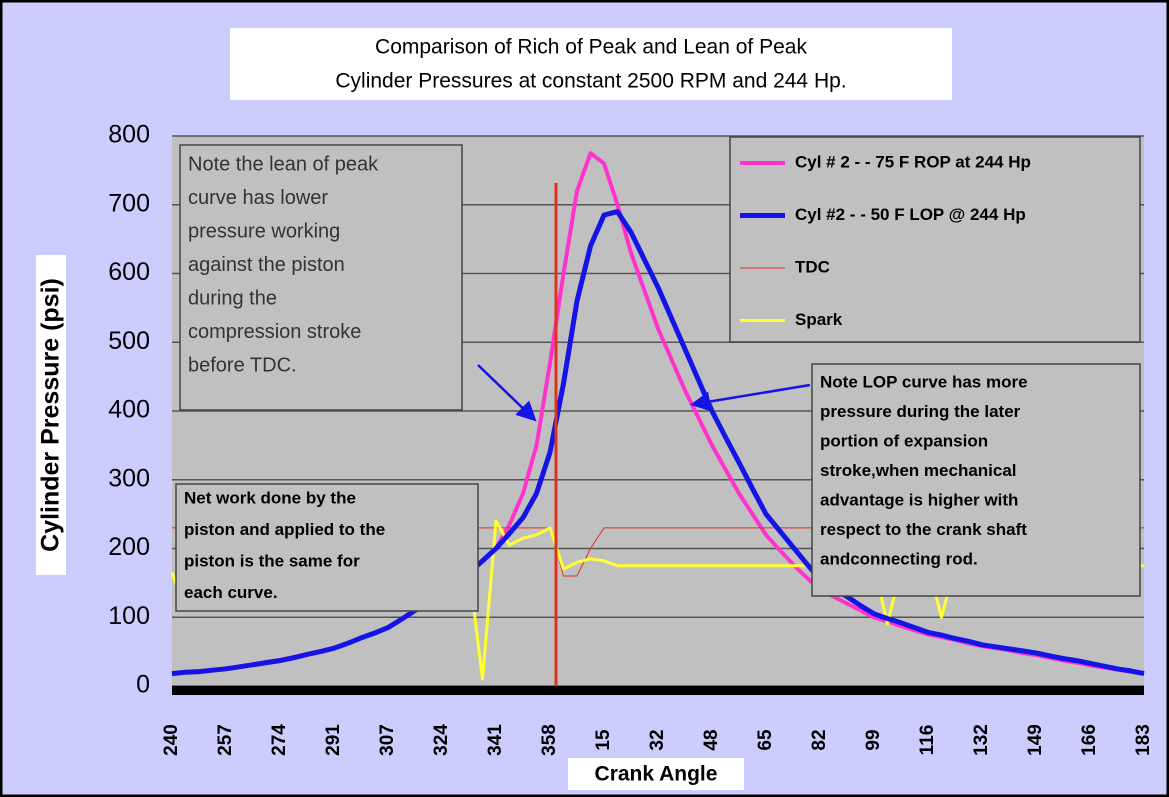  Describe the element at coordinates (129, 410) in the screenshot. I see `y-tick-label: 400` at that location.